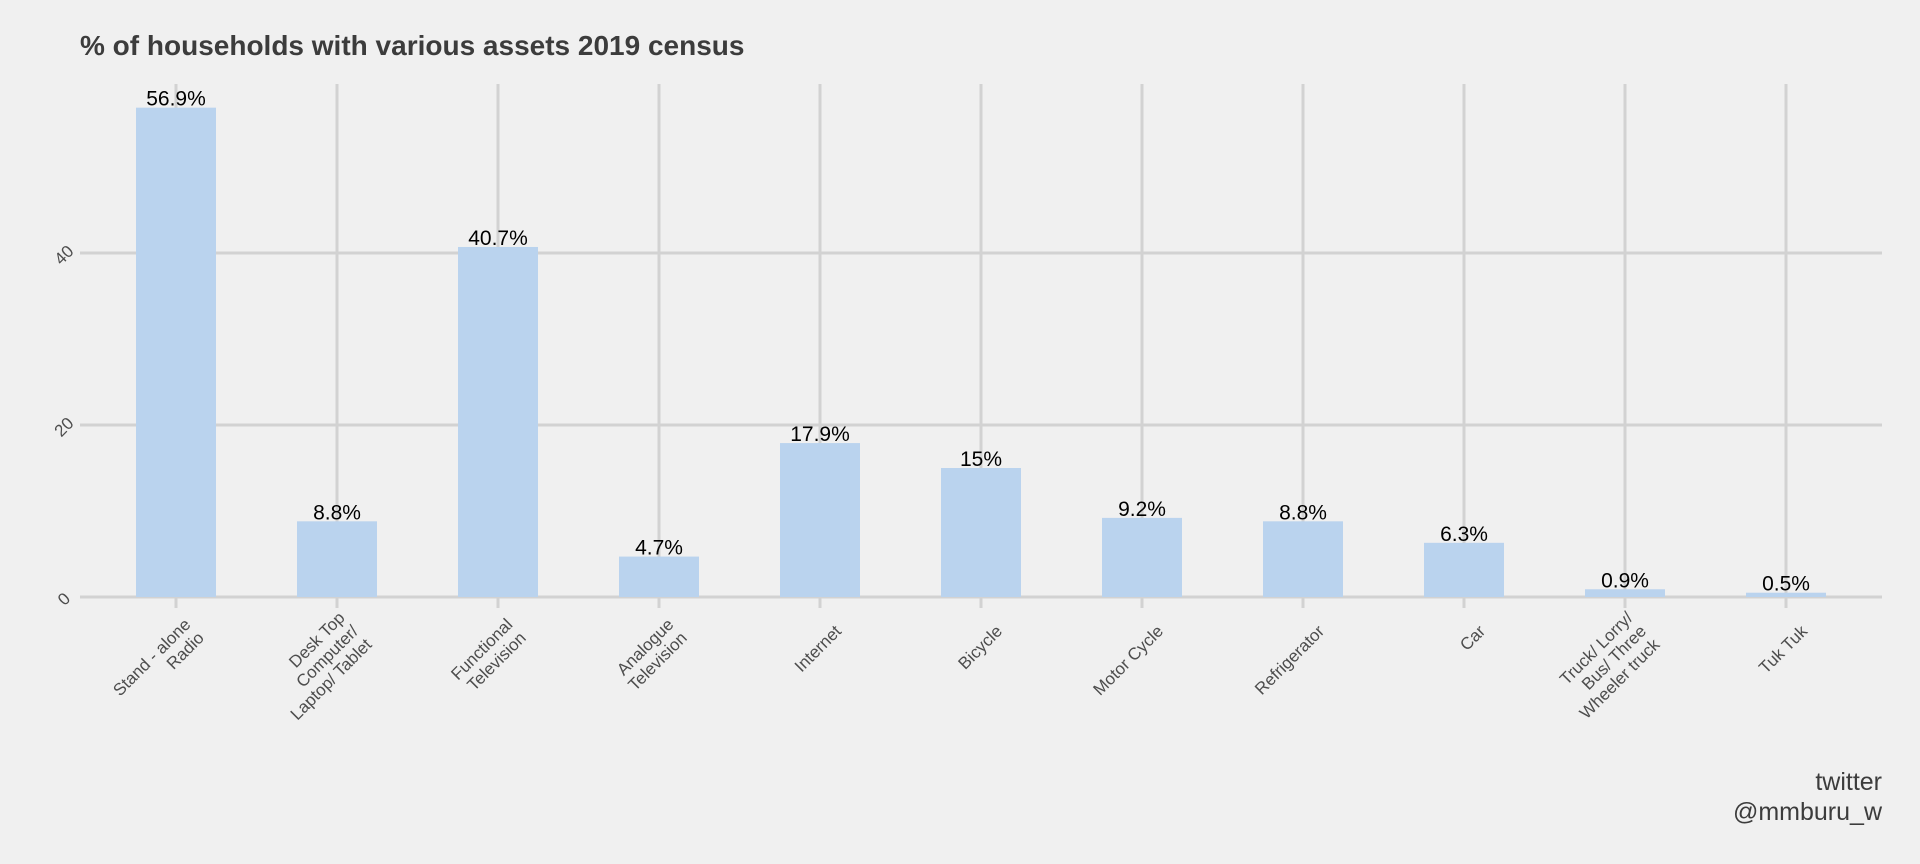 Image resolution: width=1920 pixels, height=864 pixels. What do you see at coordinates (64, 599) in the screenshot?
I see `y-tick-label: 0` at bounding box center [64, 599].